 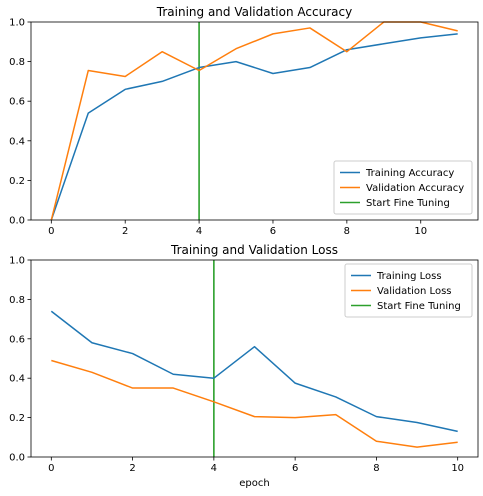 I want to click on legend-label: Validation Accuracy, so click(x=415, y=188).